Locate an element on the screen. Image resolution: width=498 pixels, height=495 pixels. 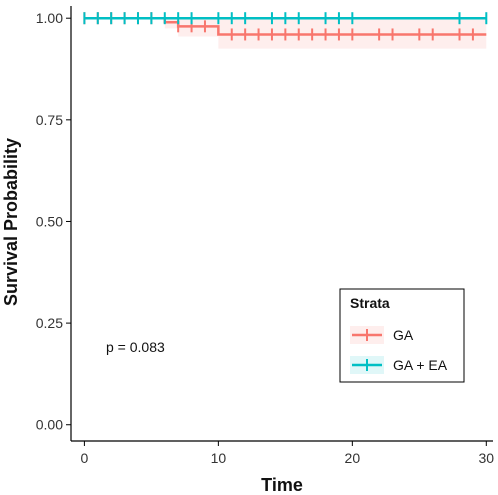
y-axis-title: Survival Probability is located at coordinates (11, 222).